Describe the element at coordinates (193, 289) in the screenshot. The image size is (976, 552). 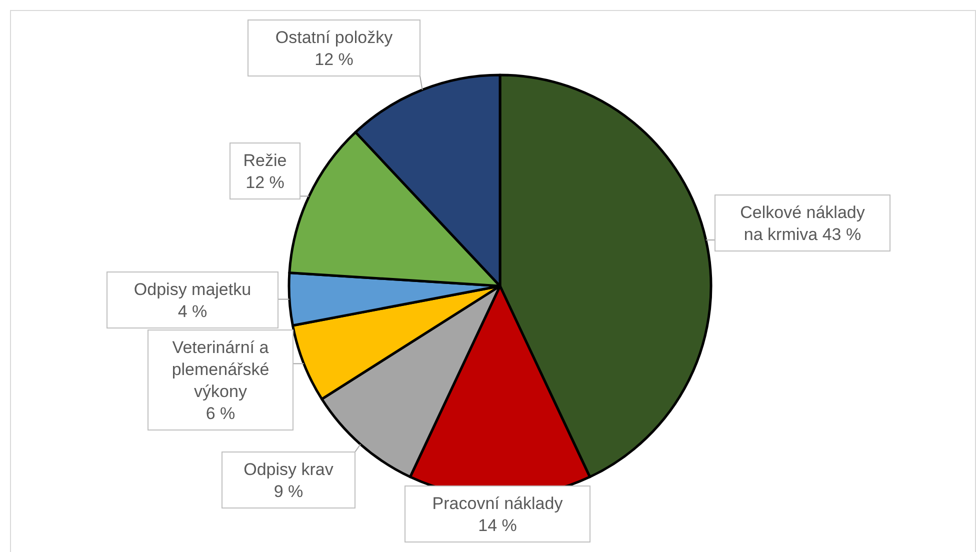
I see `slice-label: Odpisy majetku` at that location.